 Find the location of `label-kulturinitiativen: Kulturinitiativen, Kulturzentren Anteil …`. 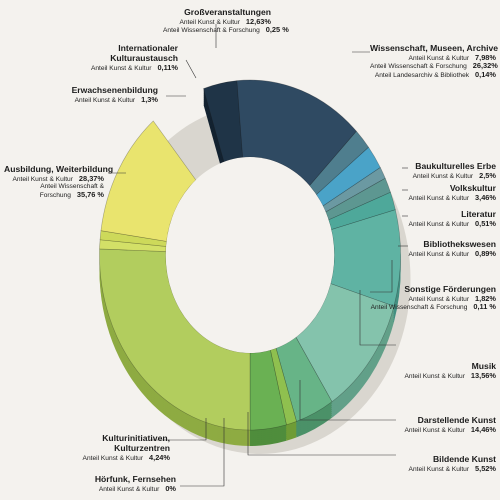

label-kulturinitiativen: Kulturinitiativen, Kulturzentren Anteil … is located at coordinates (120, 447).